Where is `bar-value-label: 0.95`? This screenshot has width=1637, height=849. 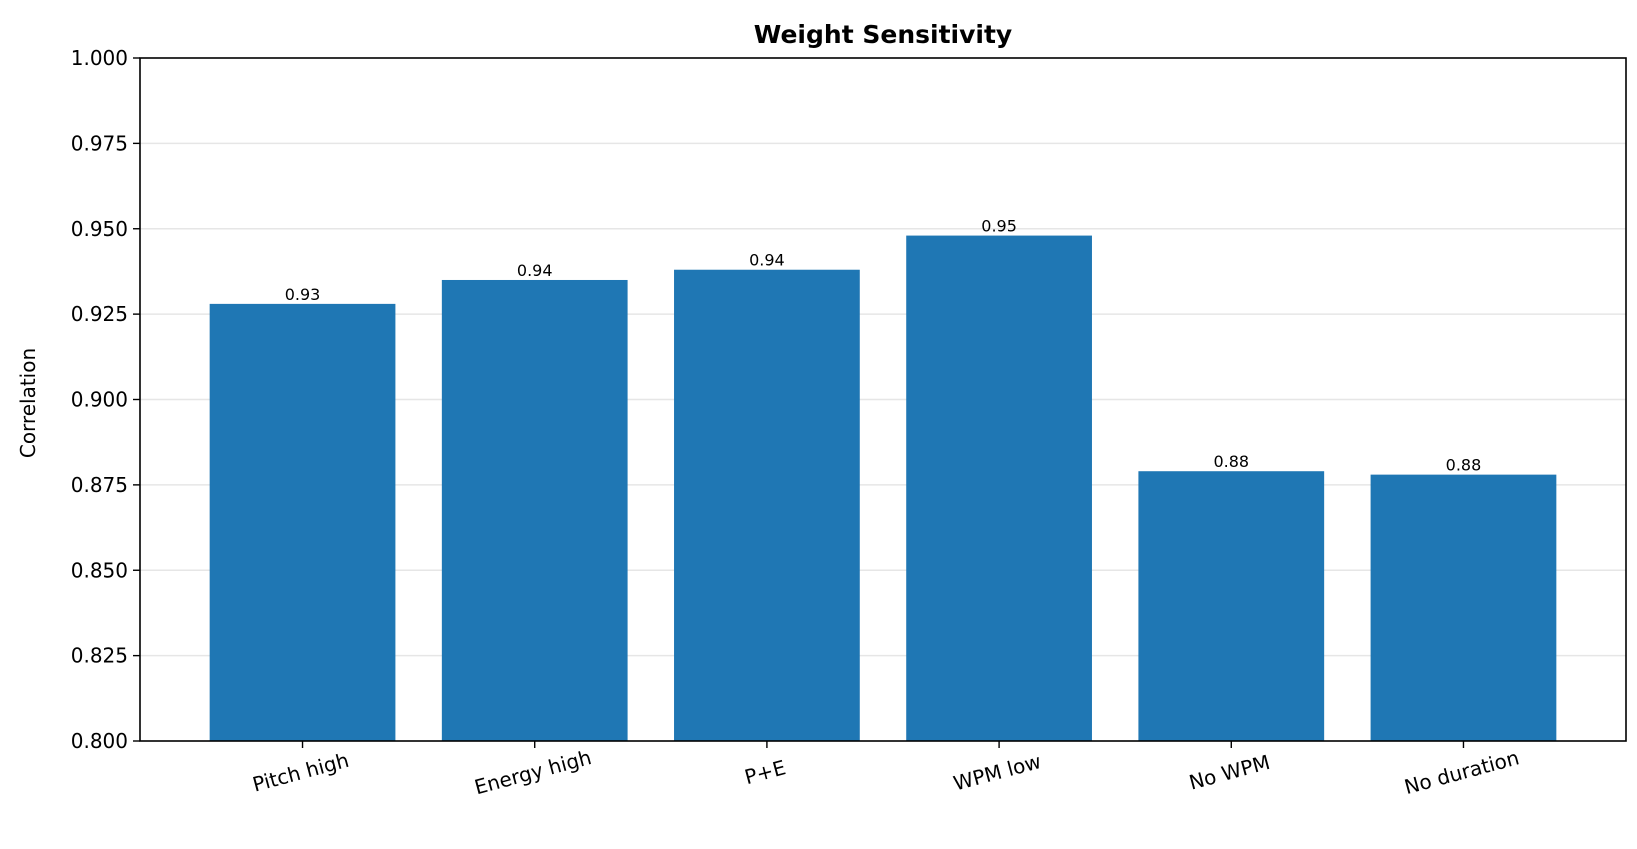 bar-value-label: 0.95 is located at coordinates (999, 226).